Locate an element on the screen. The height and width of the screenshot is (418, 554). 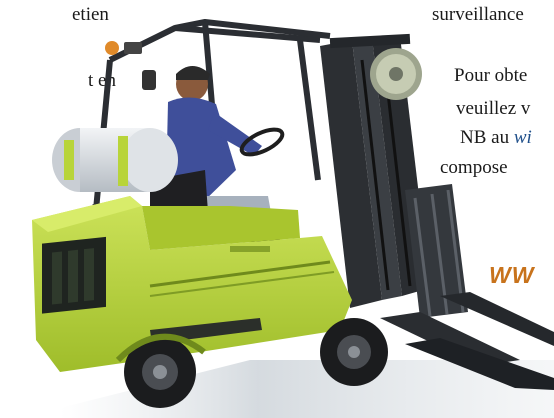
right-text-line-5: compose is located at coordinates (474, 167).